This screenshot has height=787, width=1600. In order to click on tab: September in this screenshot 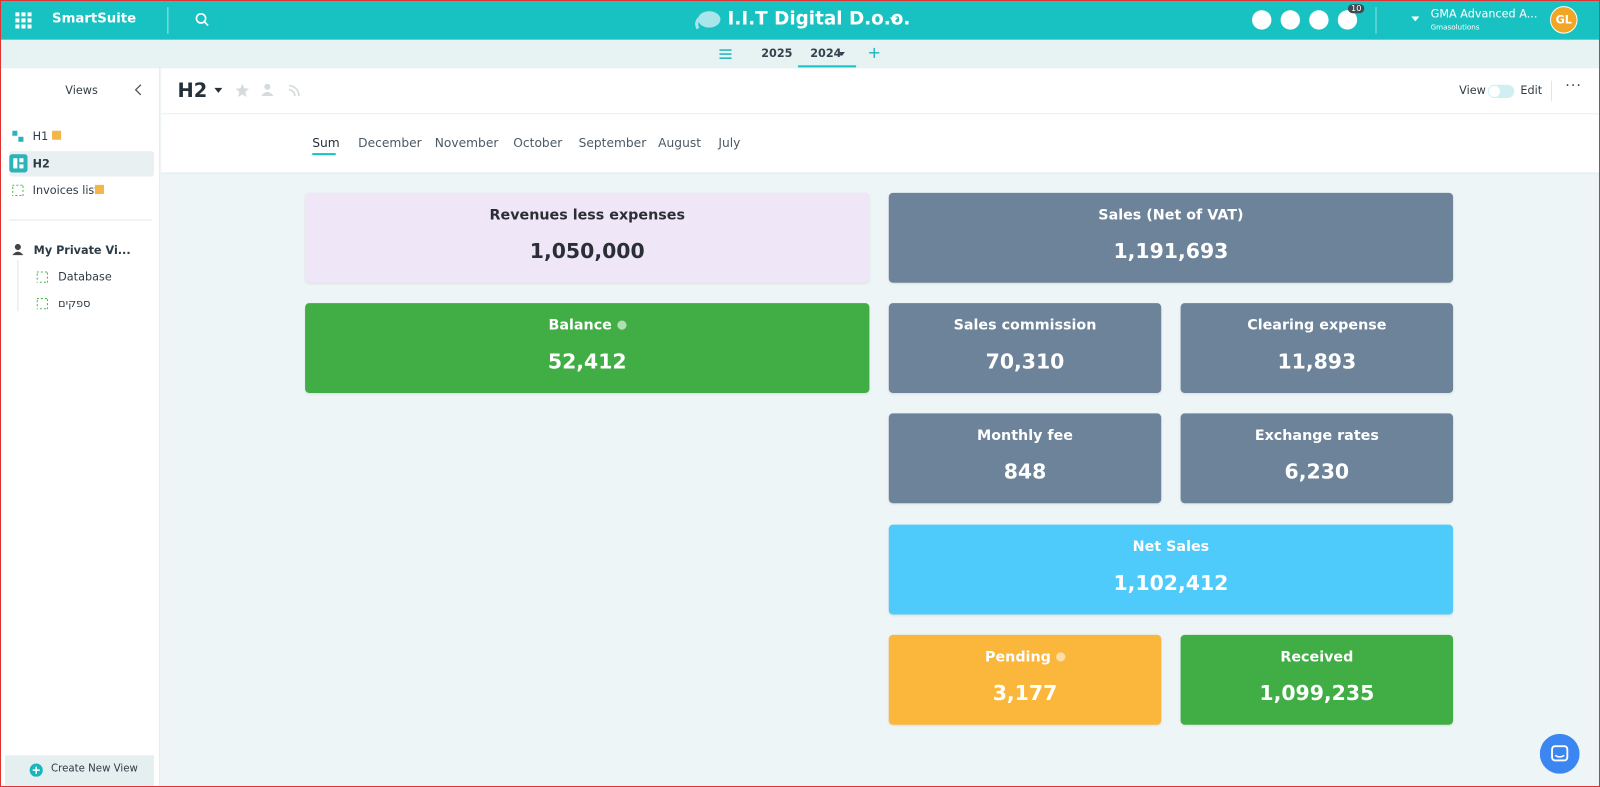, I will do `click(612, 143)`.